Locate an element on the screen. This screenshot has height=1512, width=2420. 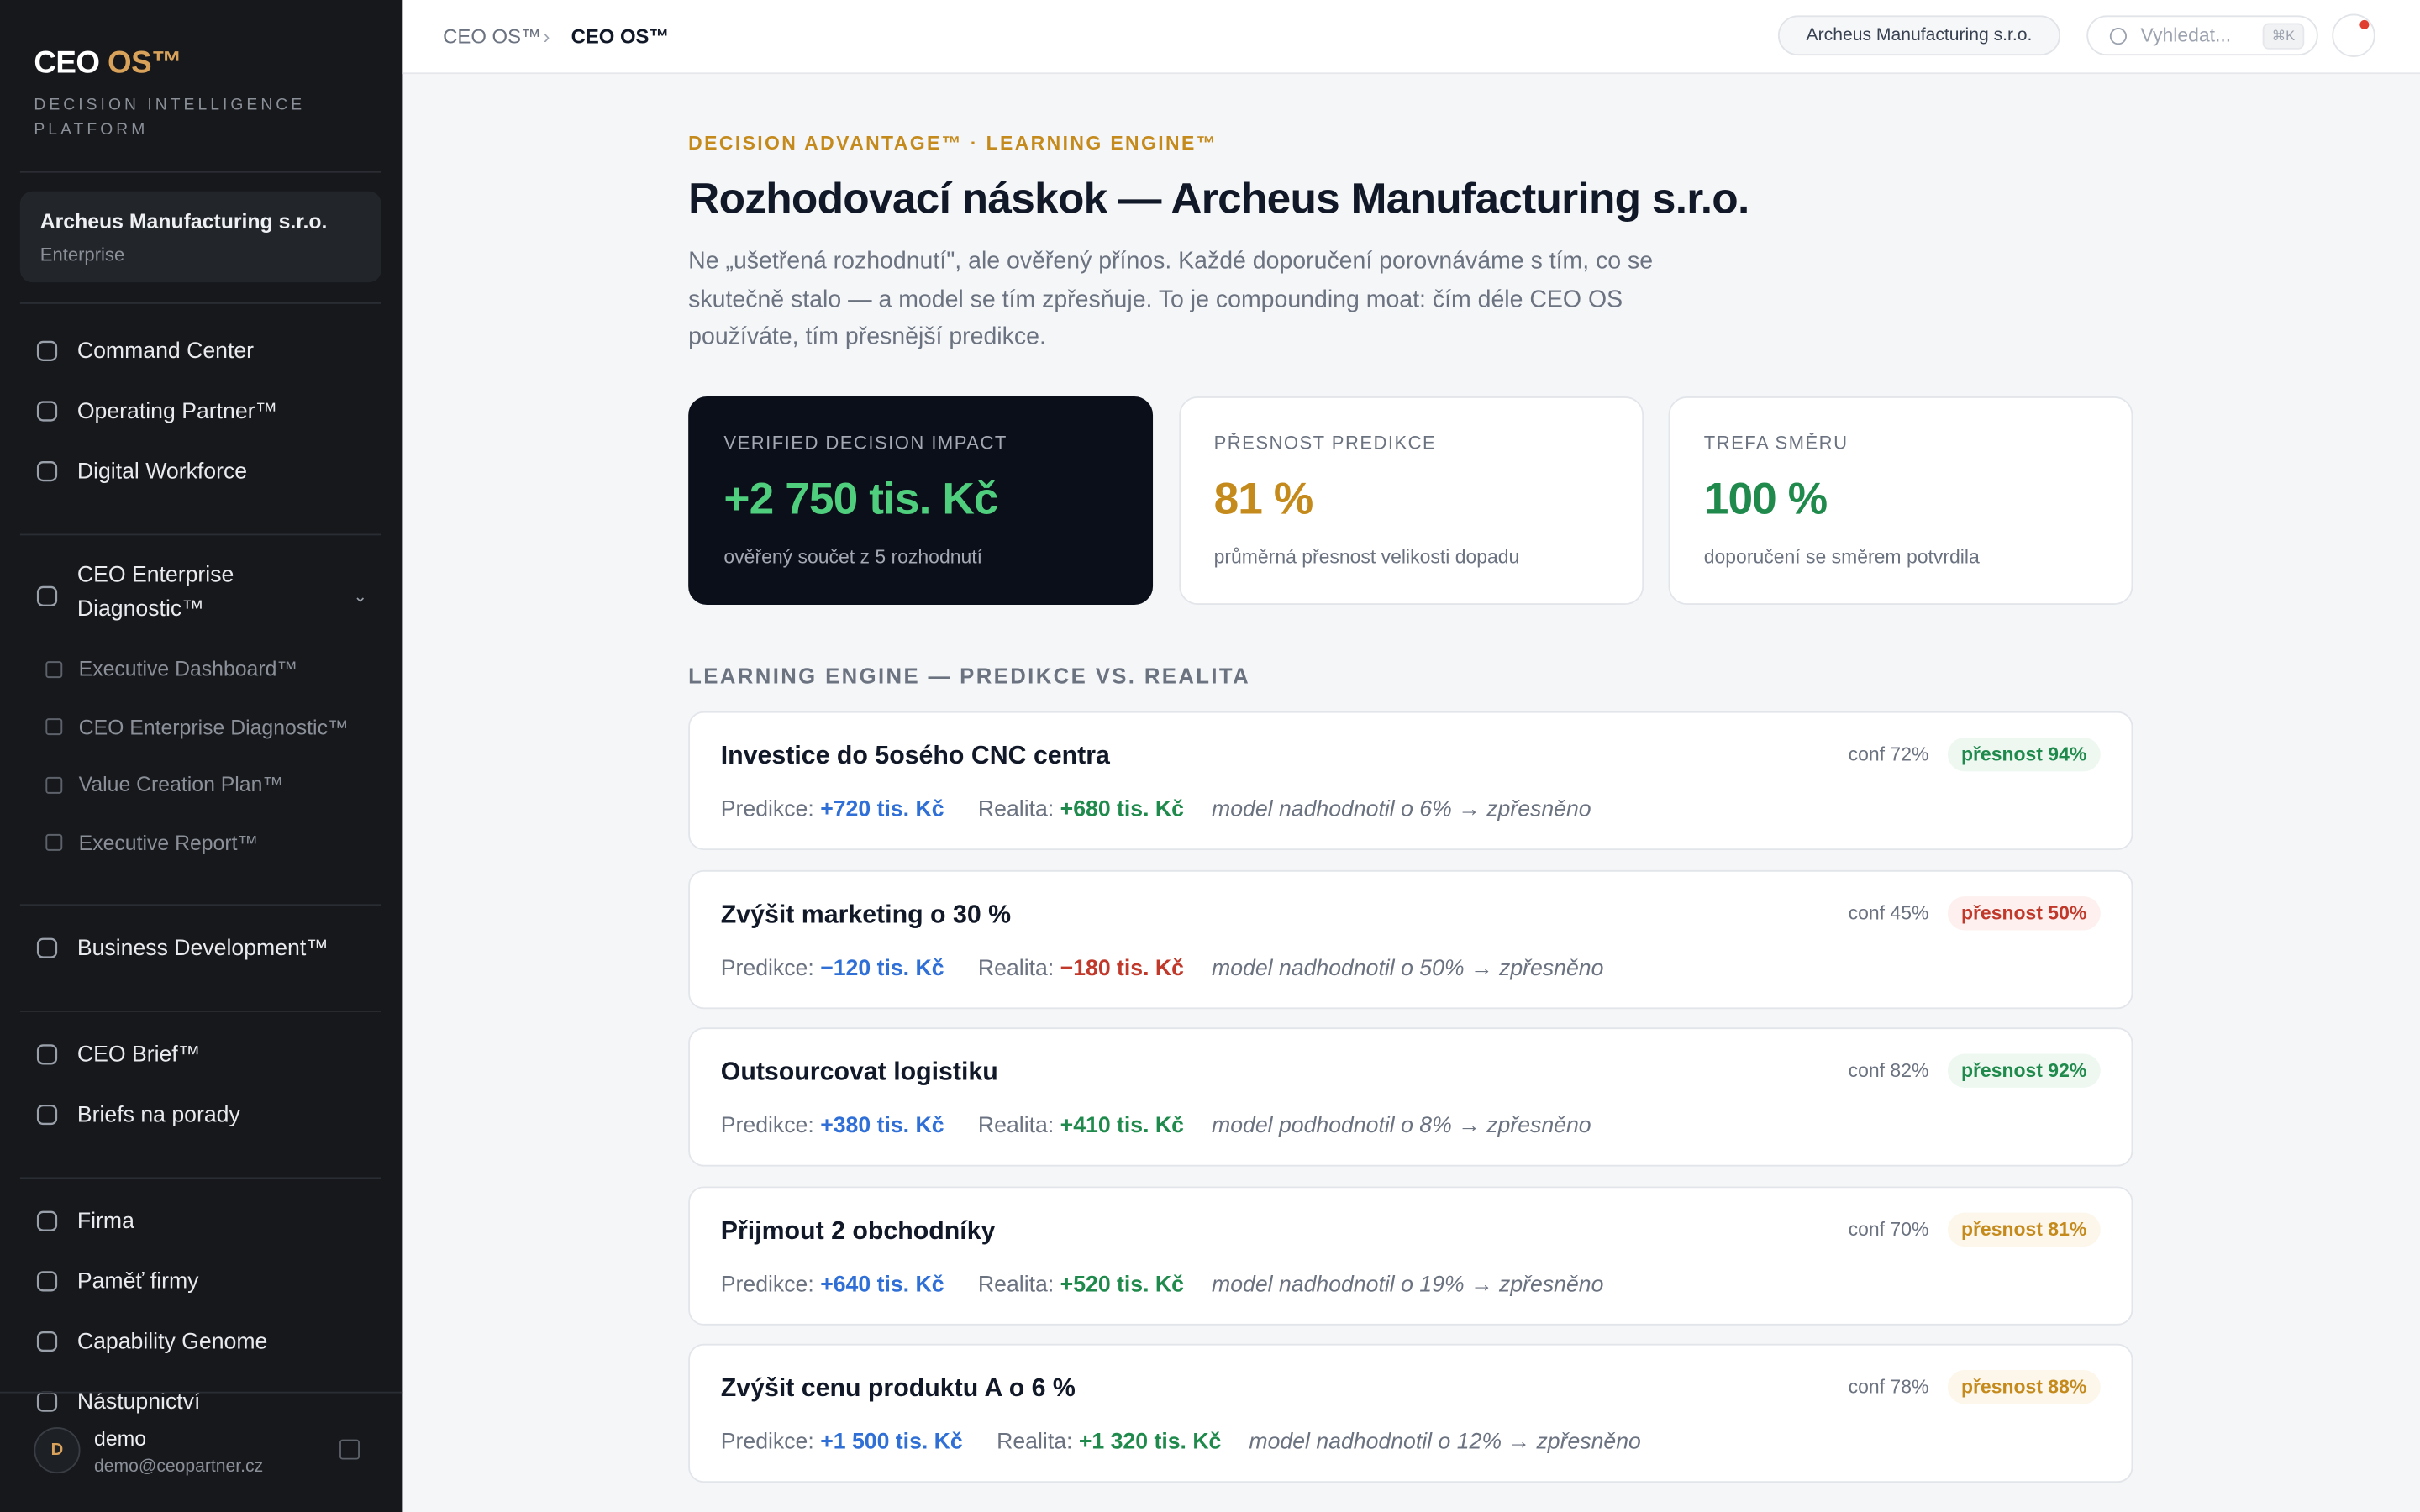
decision-title: Přijmout 2 obchodníky is located at coordinates (858, 1230).